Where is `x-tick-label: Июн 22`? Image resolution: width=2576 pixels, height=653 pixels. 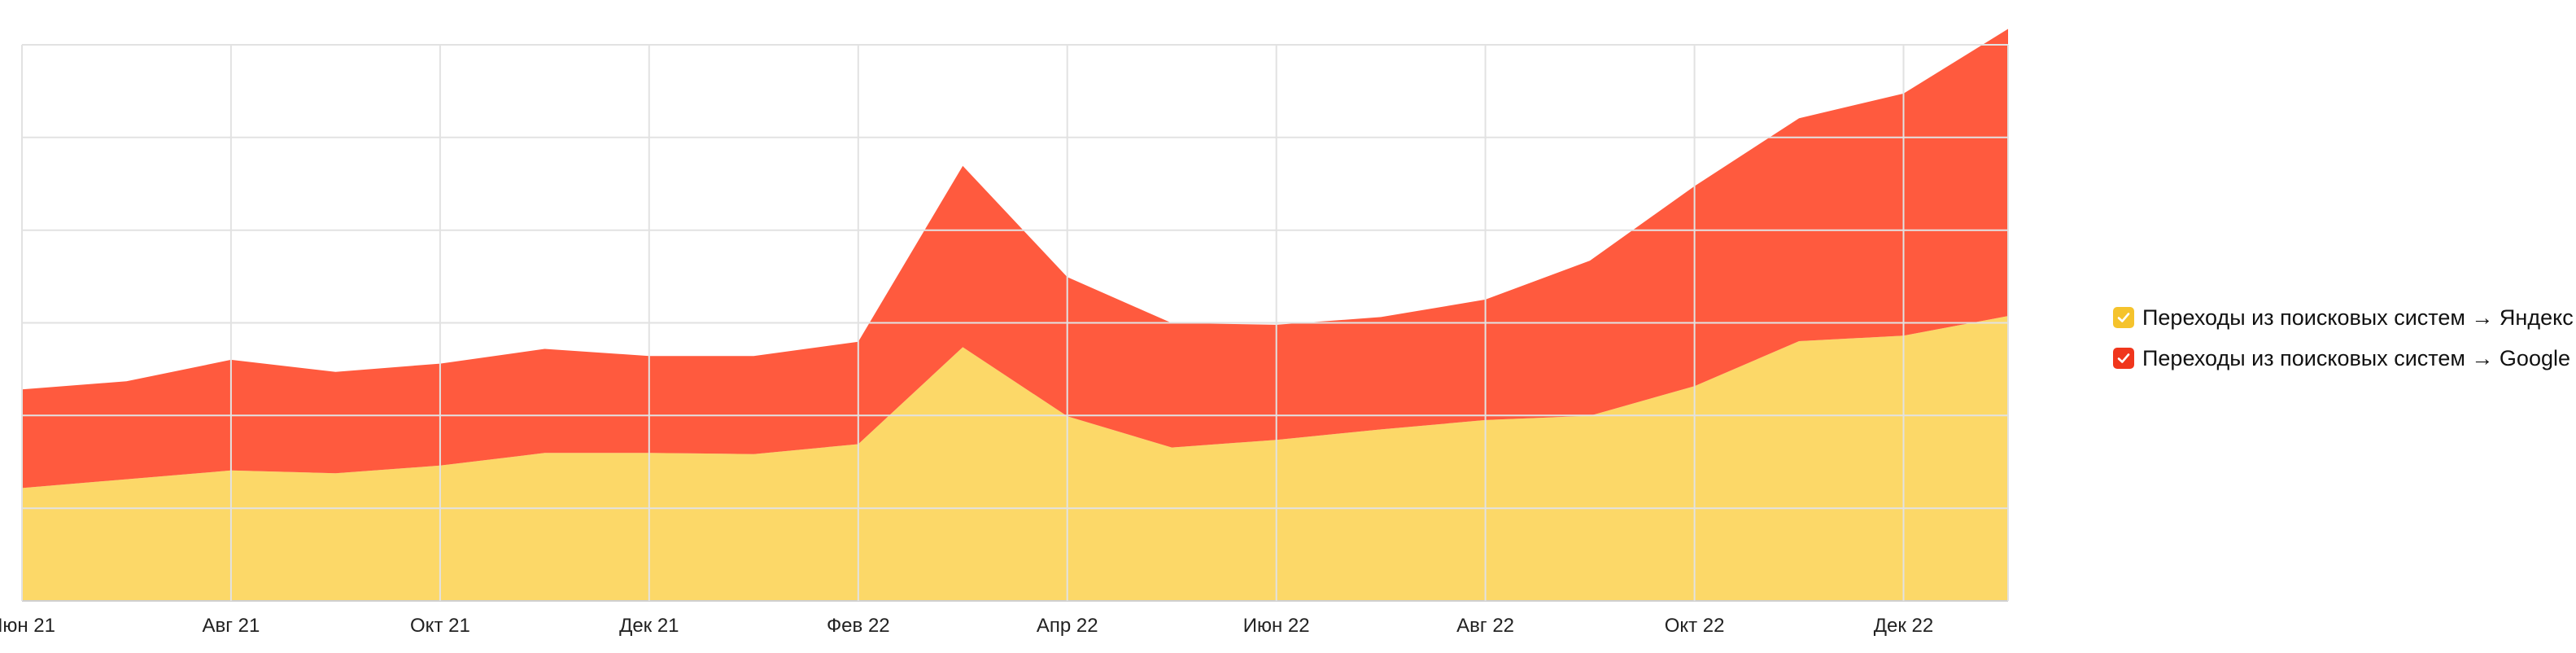 x-tick-label: Июн 22 is located at coordinates (1276, 626).